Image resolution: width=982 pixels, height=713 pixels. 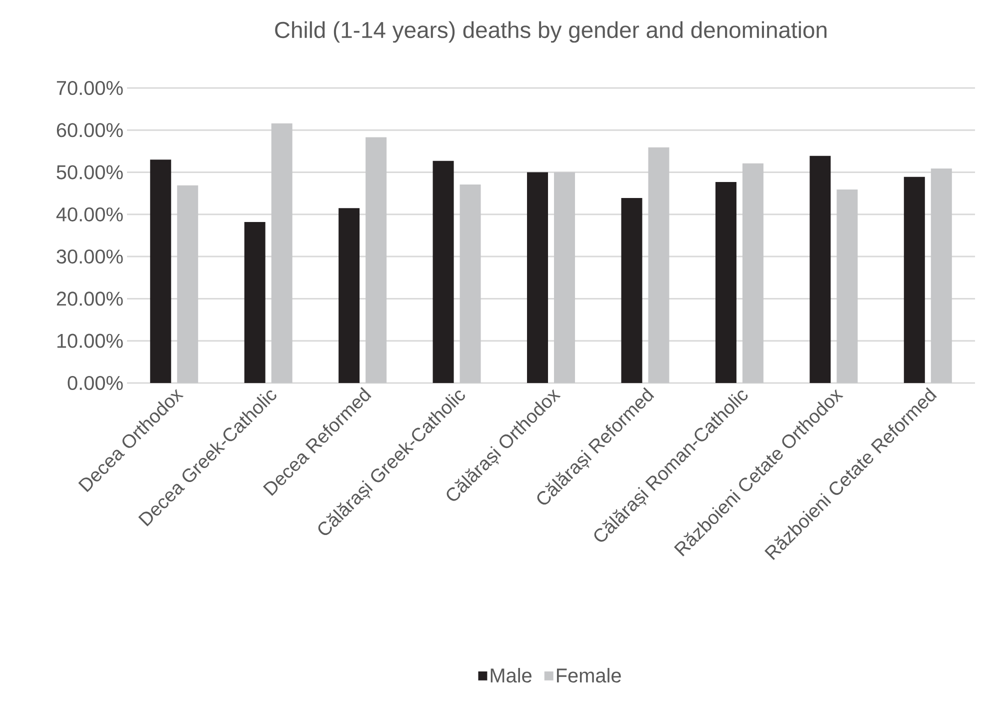 What do you see at coordinates (89, 88) in the screenshot?
I see `y-tick-label: 70.00%` at bounding box center [89, 88].